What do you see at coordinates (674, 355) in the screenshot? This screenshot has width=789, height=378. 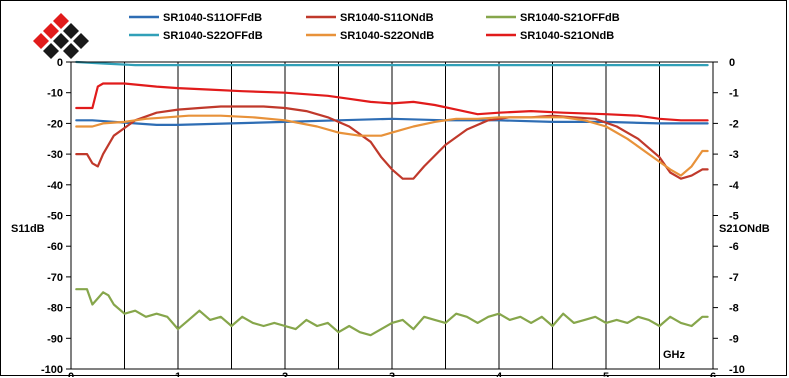 I see `x-axis-label: GHz` at bounding box center [674, 355].